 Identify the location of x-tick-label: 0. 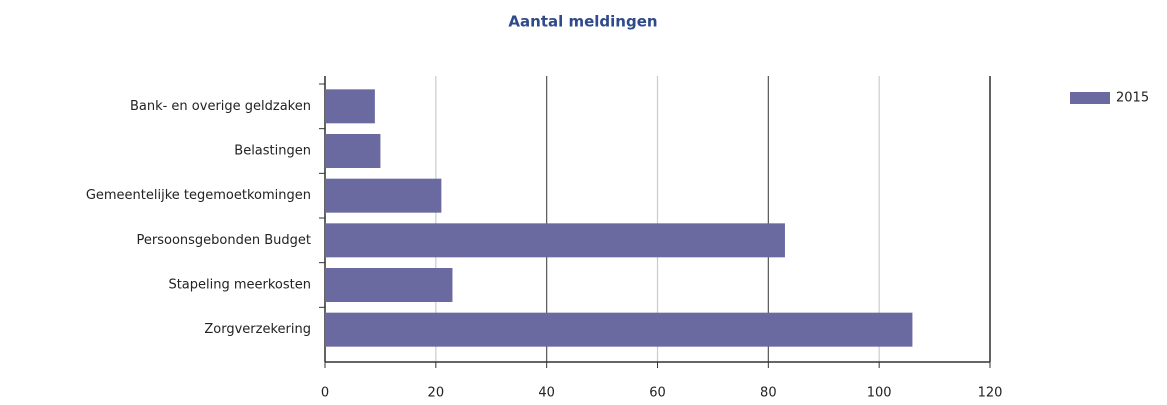
(325, 393).